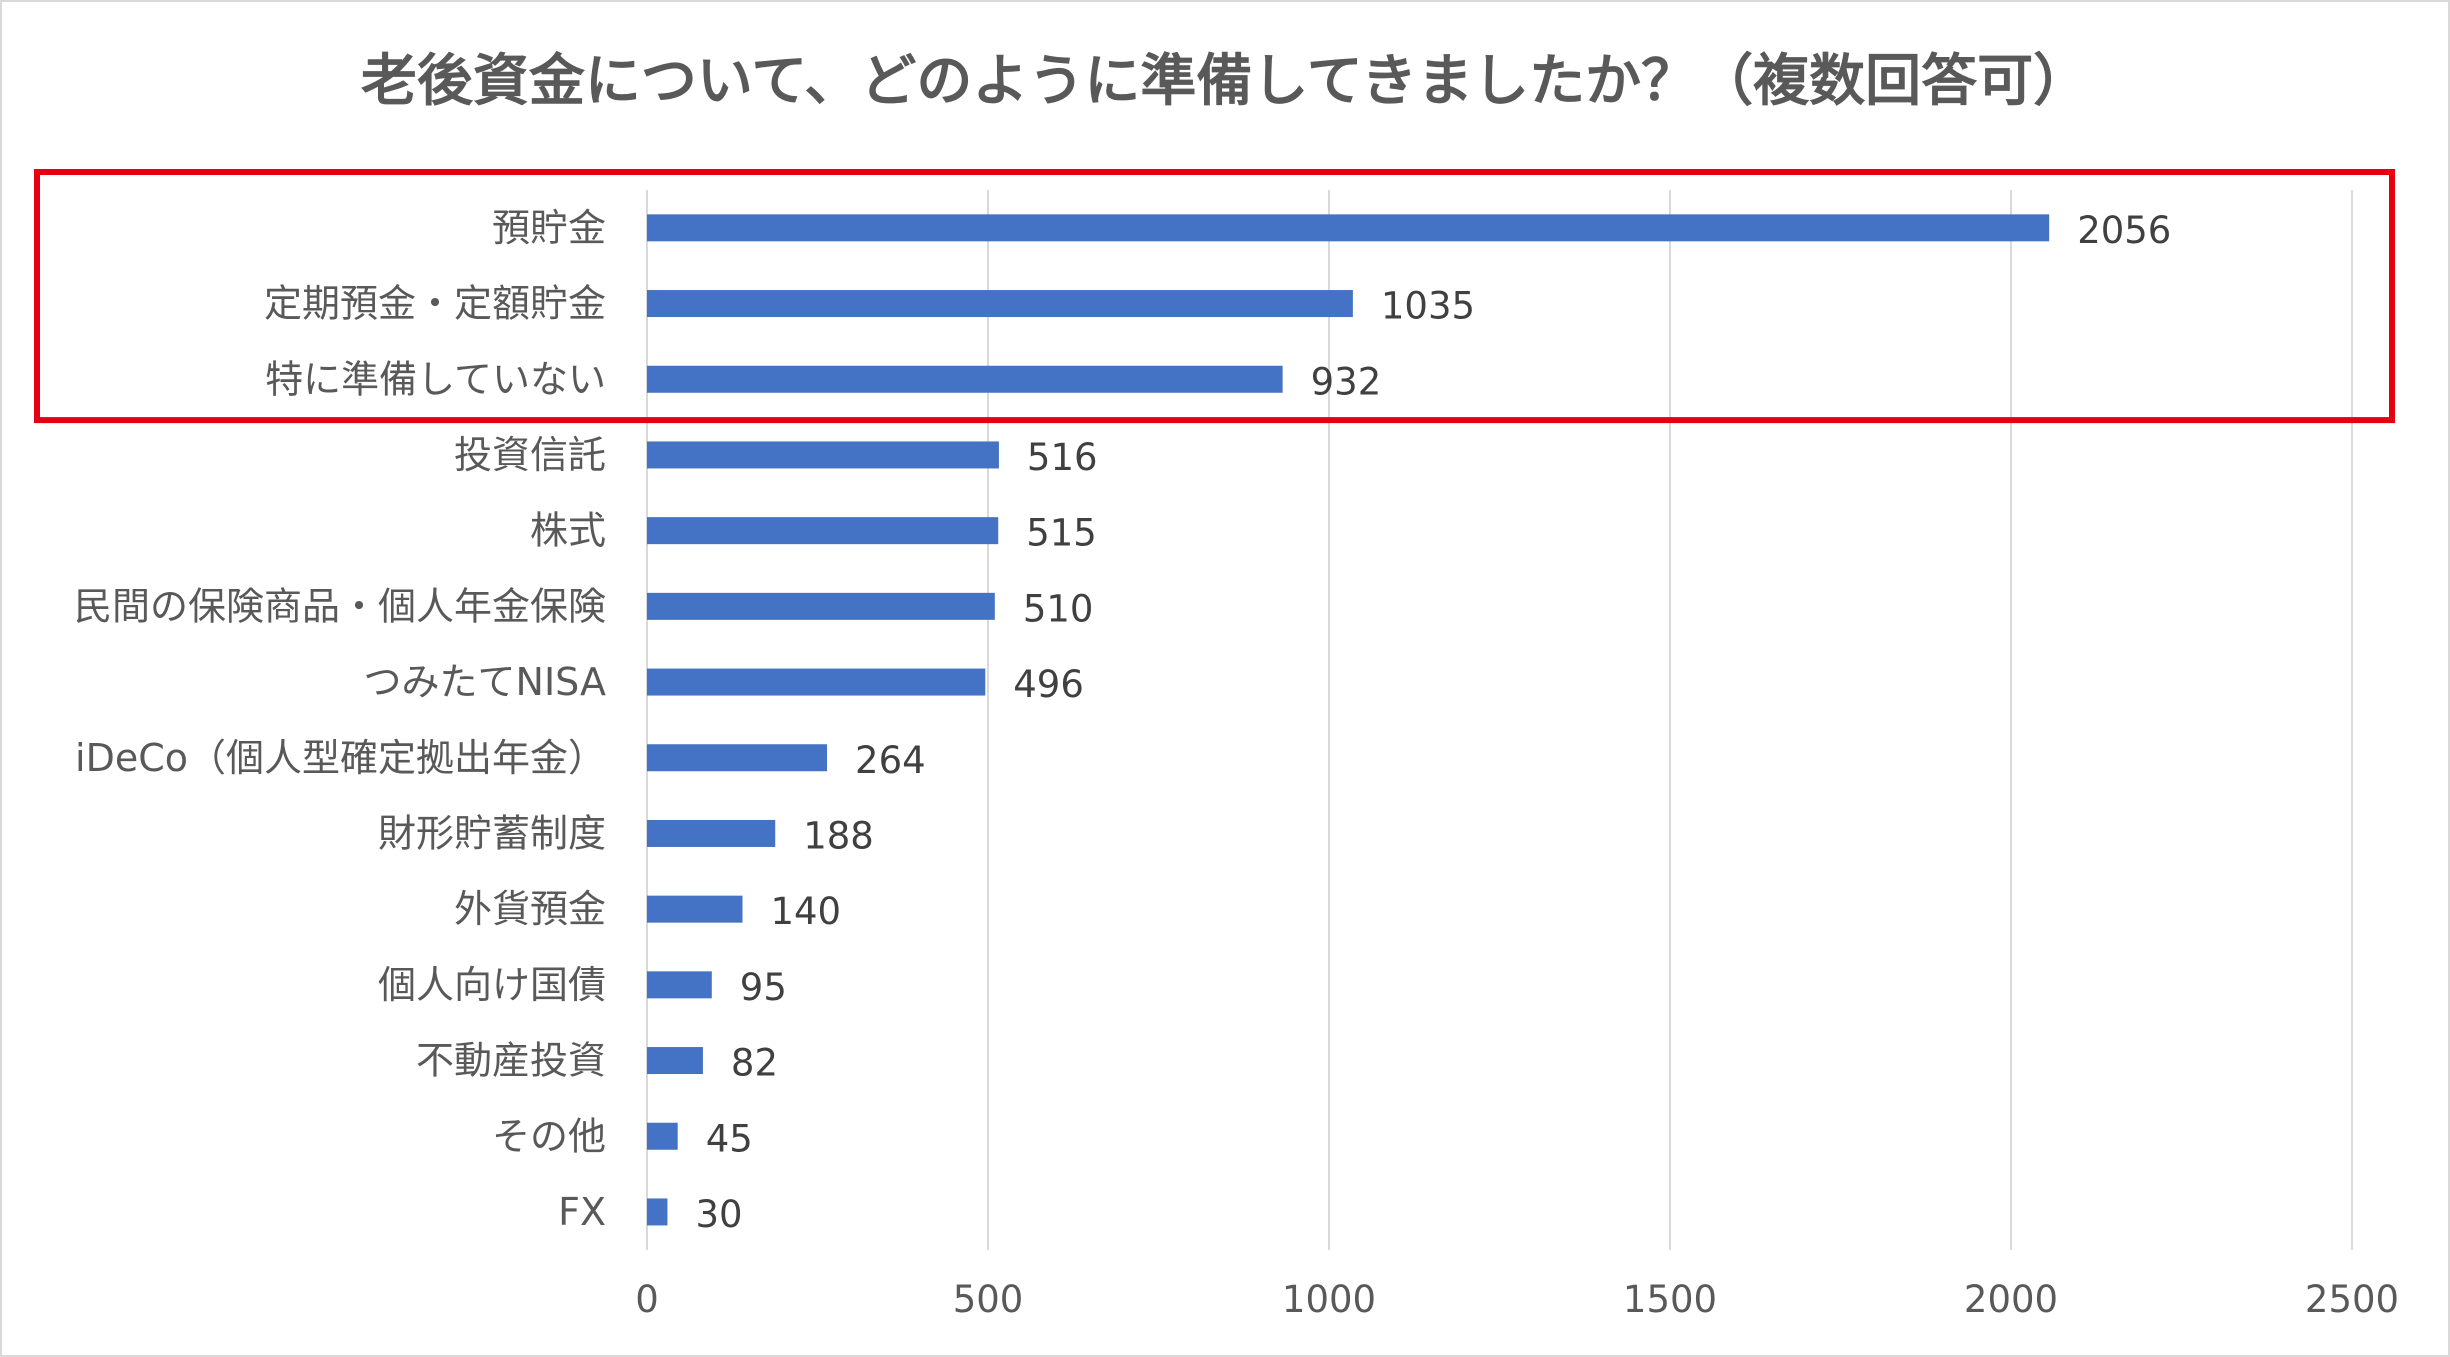 The height and width of the screenshot is (1357, 2450). What do you see at coordinates (435, 304) in the screenshot?
I see `category-label: 定期預金・定額貯金` at bounding box center [435, 304].